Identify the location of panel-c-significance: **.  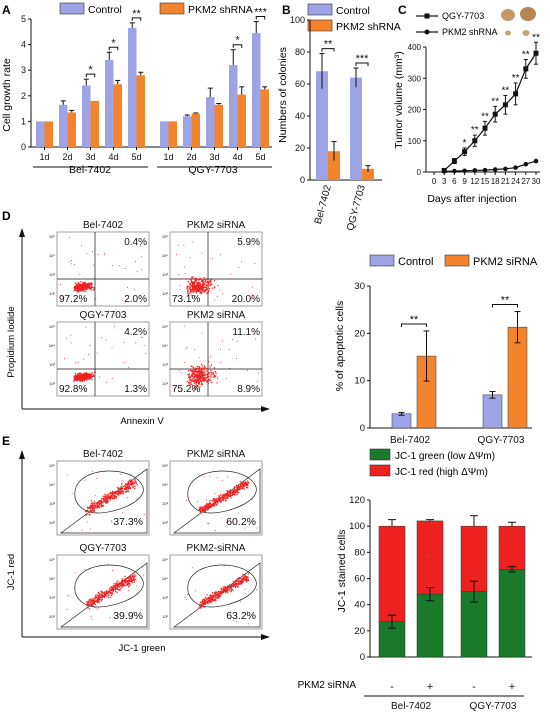
(495, 101).